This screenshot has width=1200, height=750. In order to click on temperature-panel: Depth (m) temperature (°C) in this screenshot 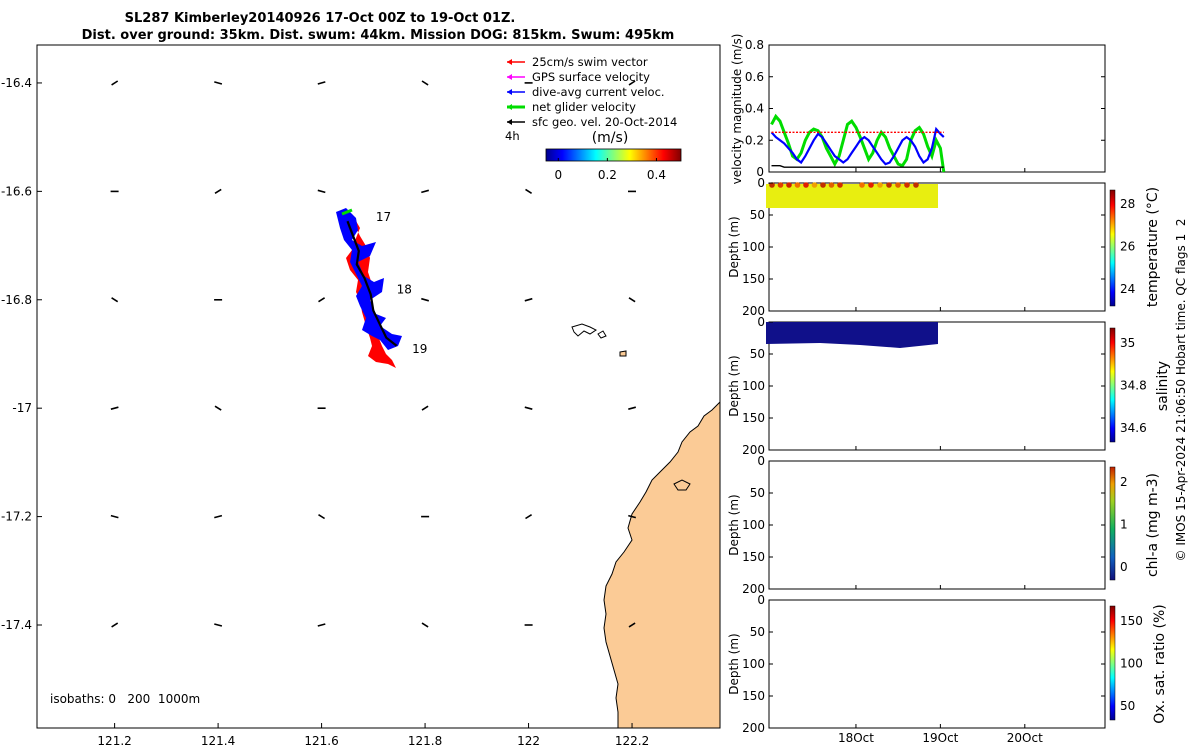, I will do `click(944, 247)`.